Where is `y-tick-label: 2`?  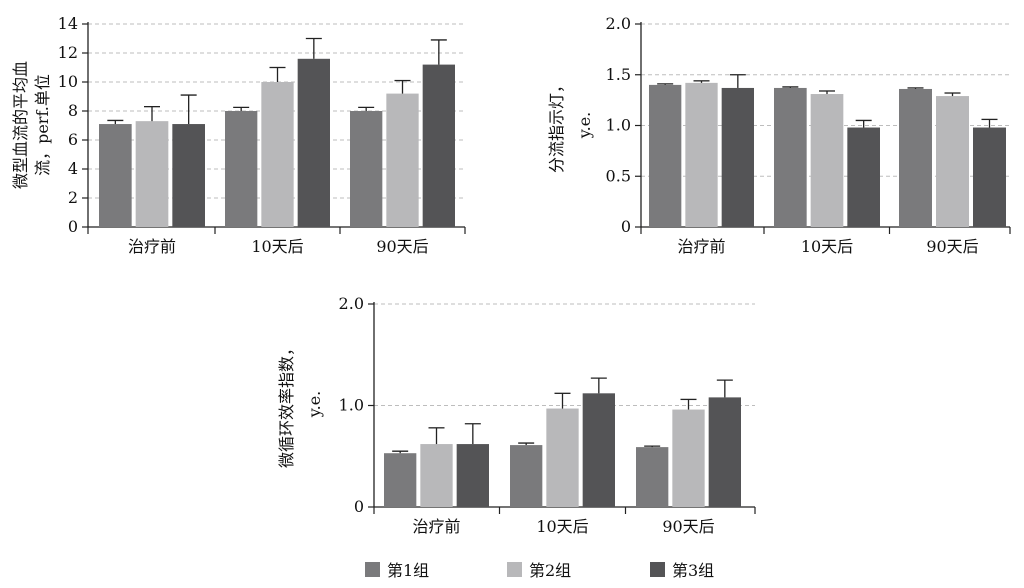
y-tick-label: 2 is located at coordinates (73, 197).